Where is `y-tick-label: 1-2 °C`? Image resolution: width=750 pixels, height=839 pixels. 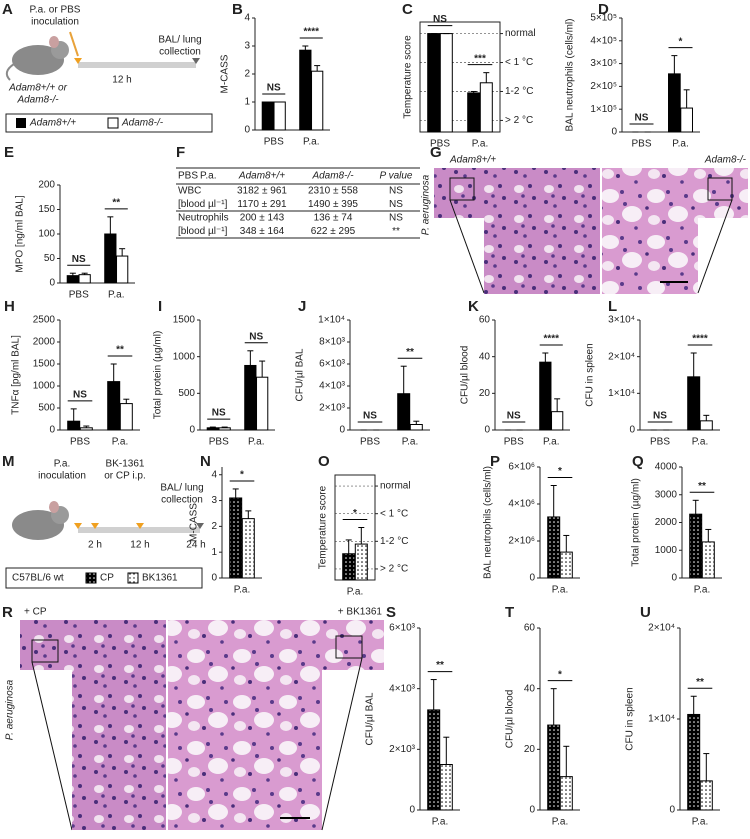 y-tick-label: 1-2 °C is located at coordinates (519, 91).